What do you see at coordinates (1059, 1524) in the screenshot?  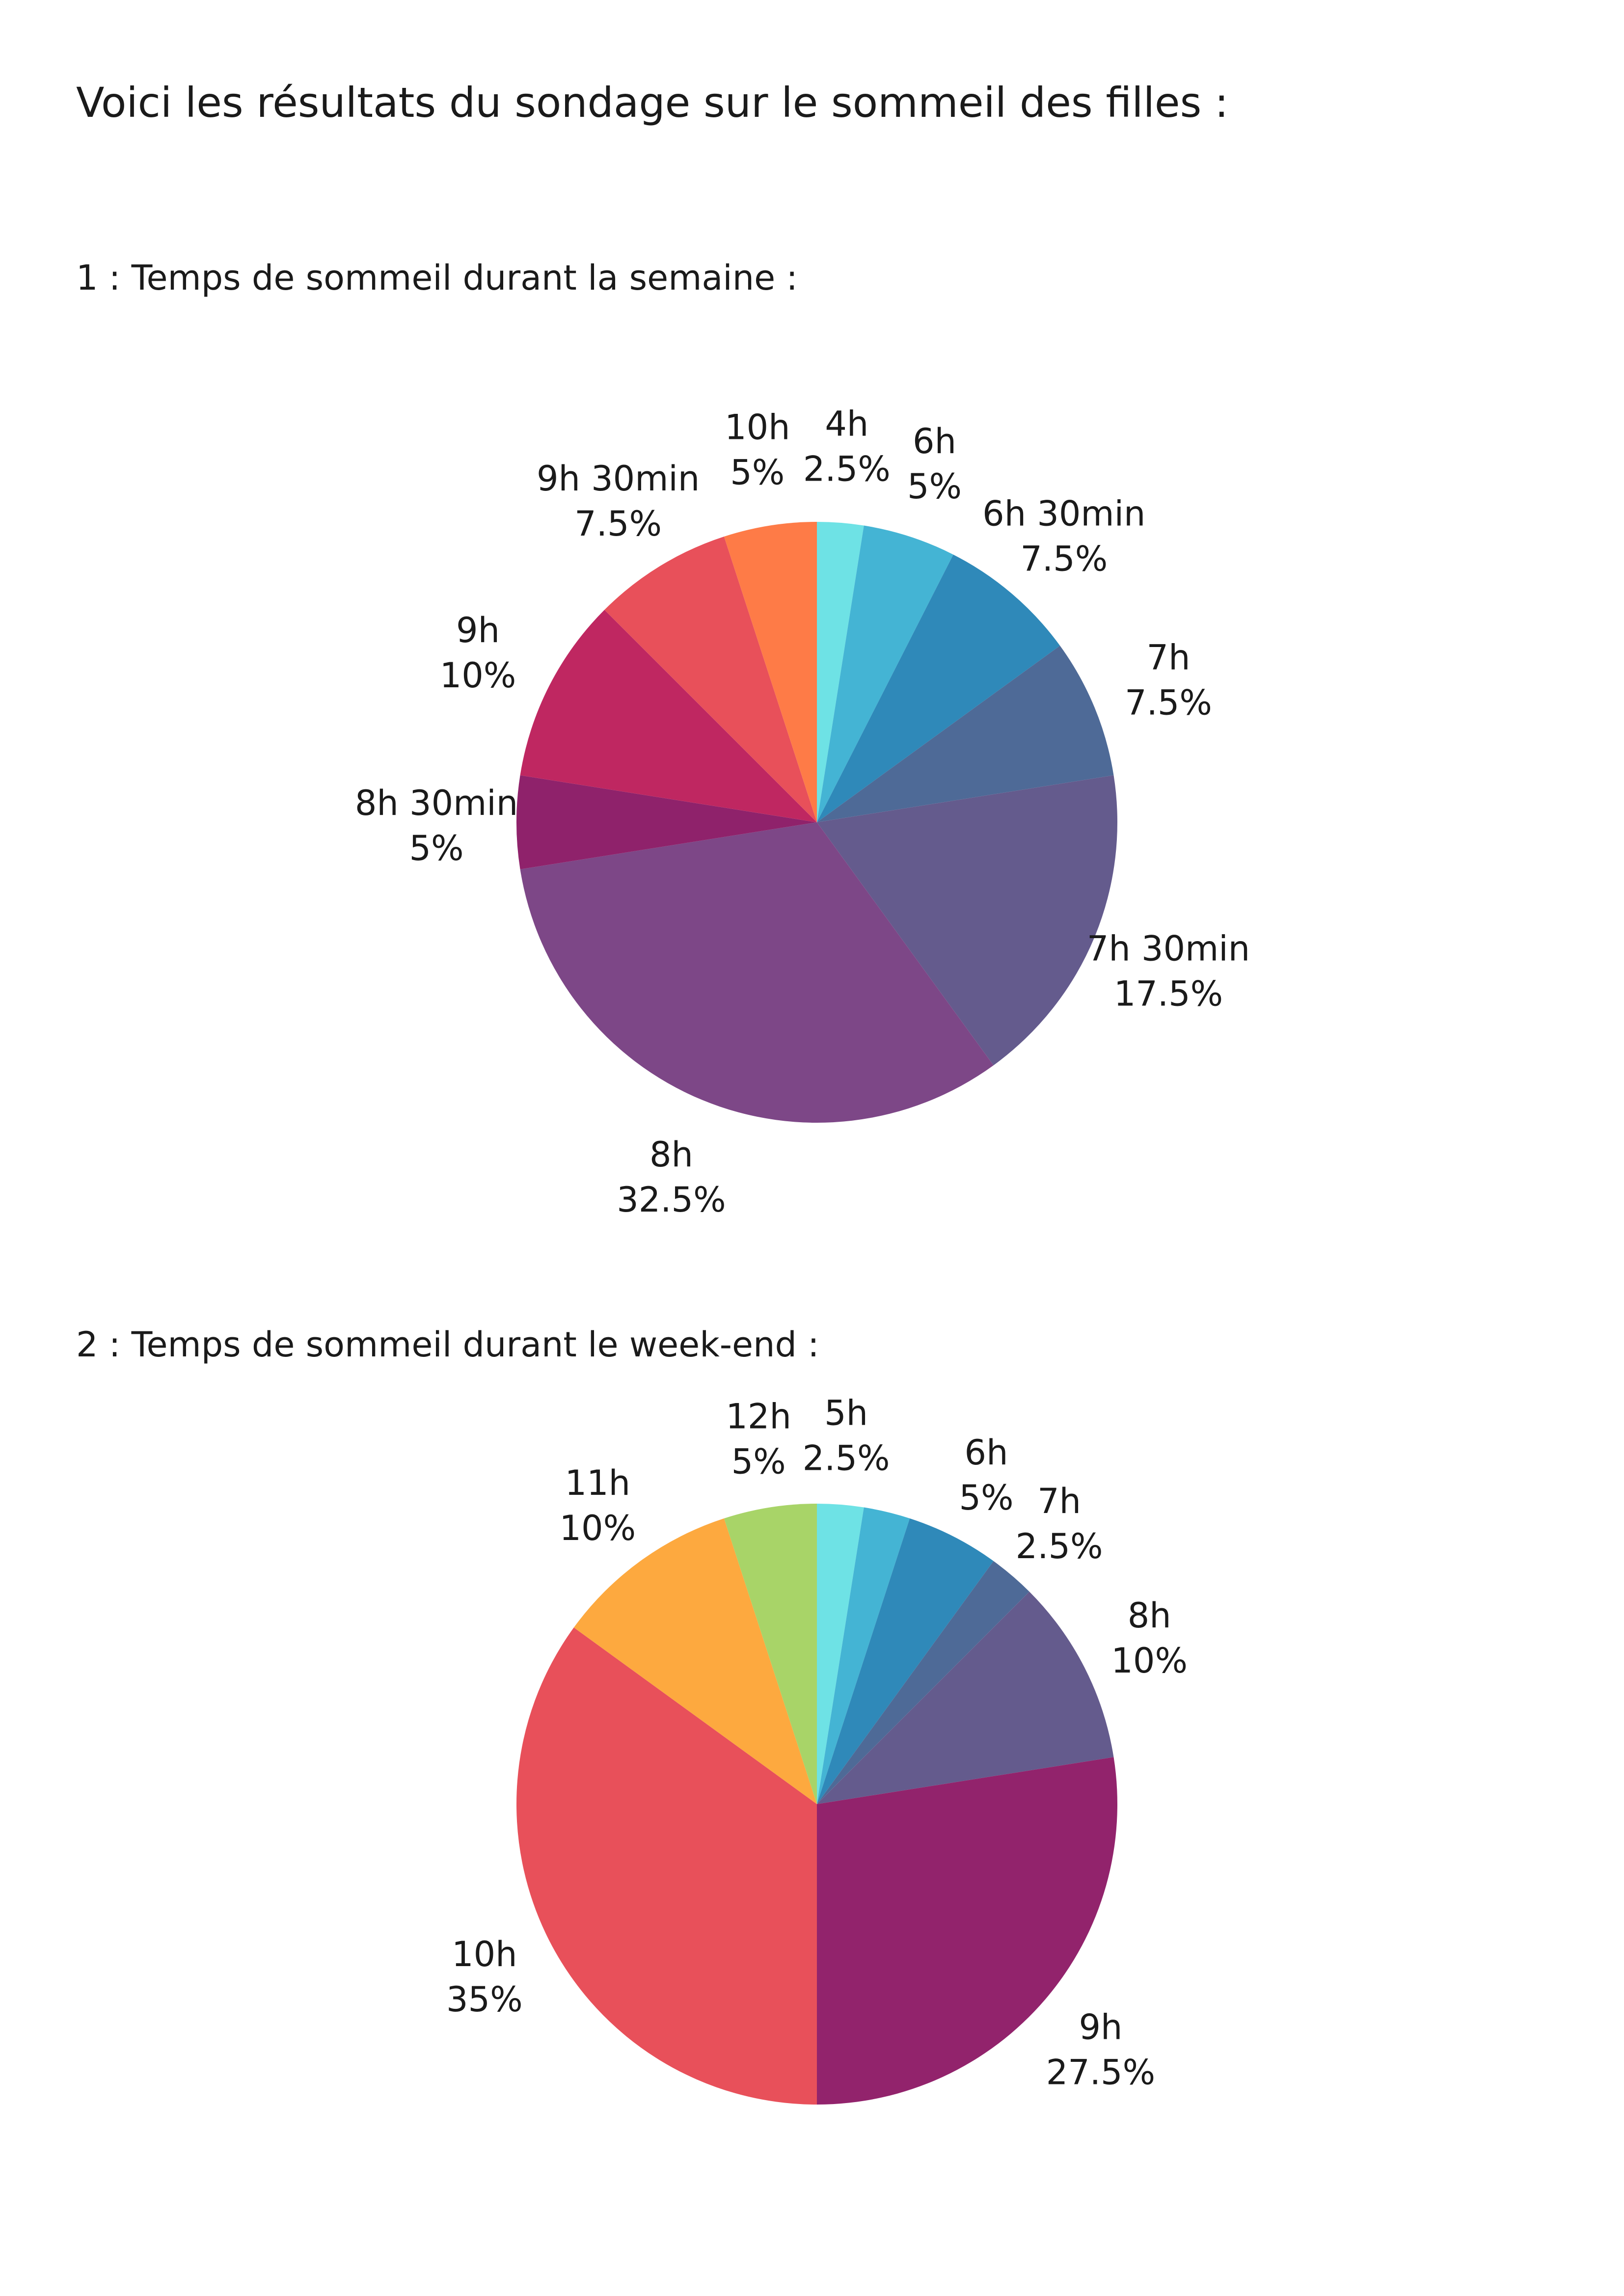 I see `slice-label: 7h 2.5%` at bounding box center [1059, 1524].